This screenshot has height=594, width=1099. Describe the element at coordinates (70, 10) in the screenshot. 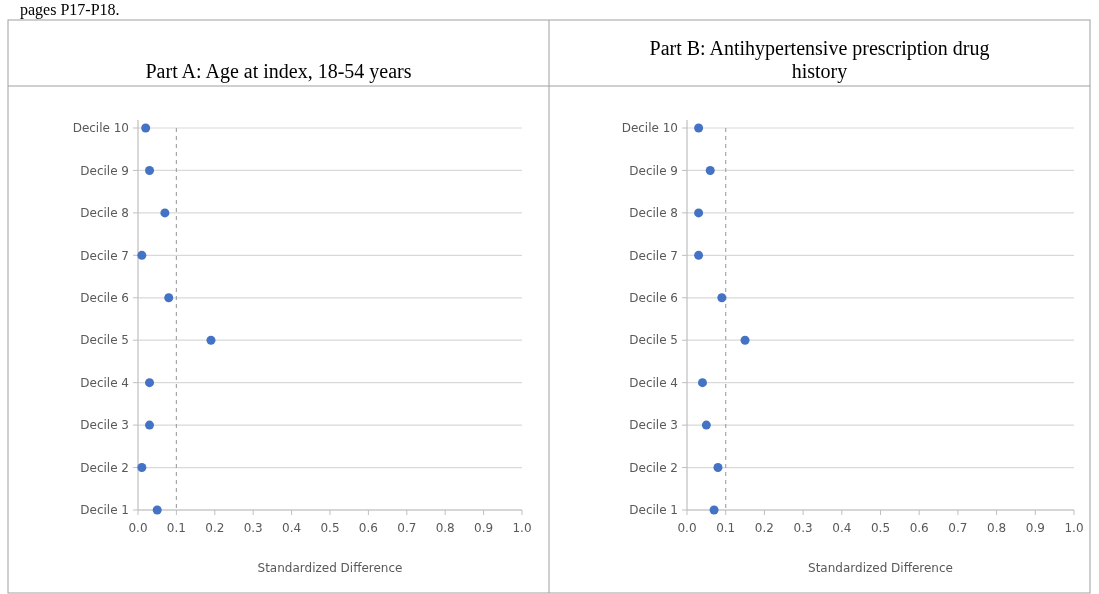

I see `text: pages P17-P18.` at that location.